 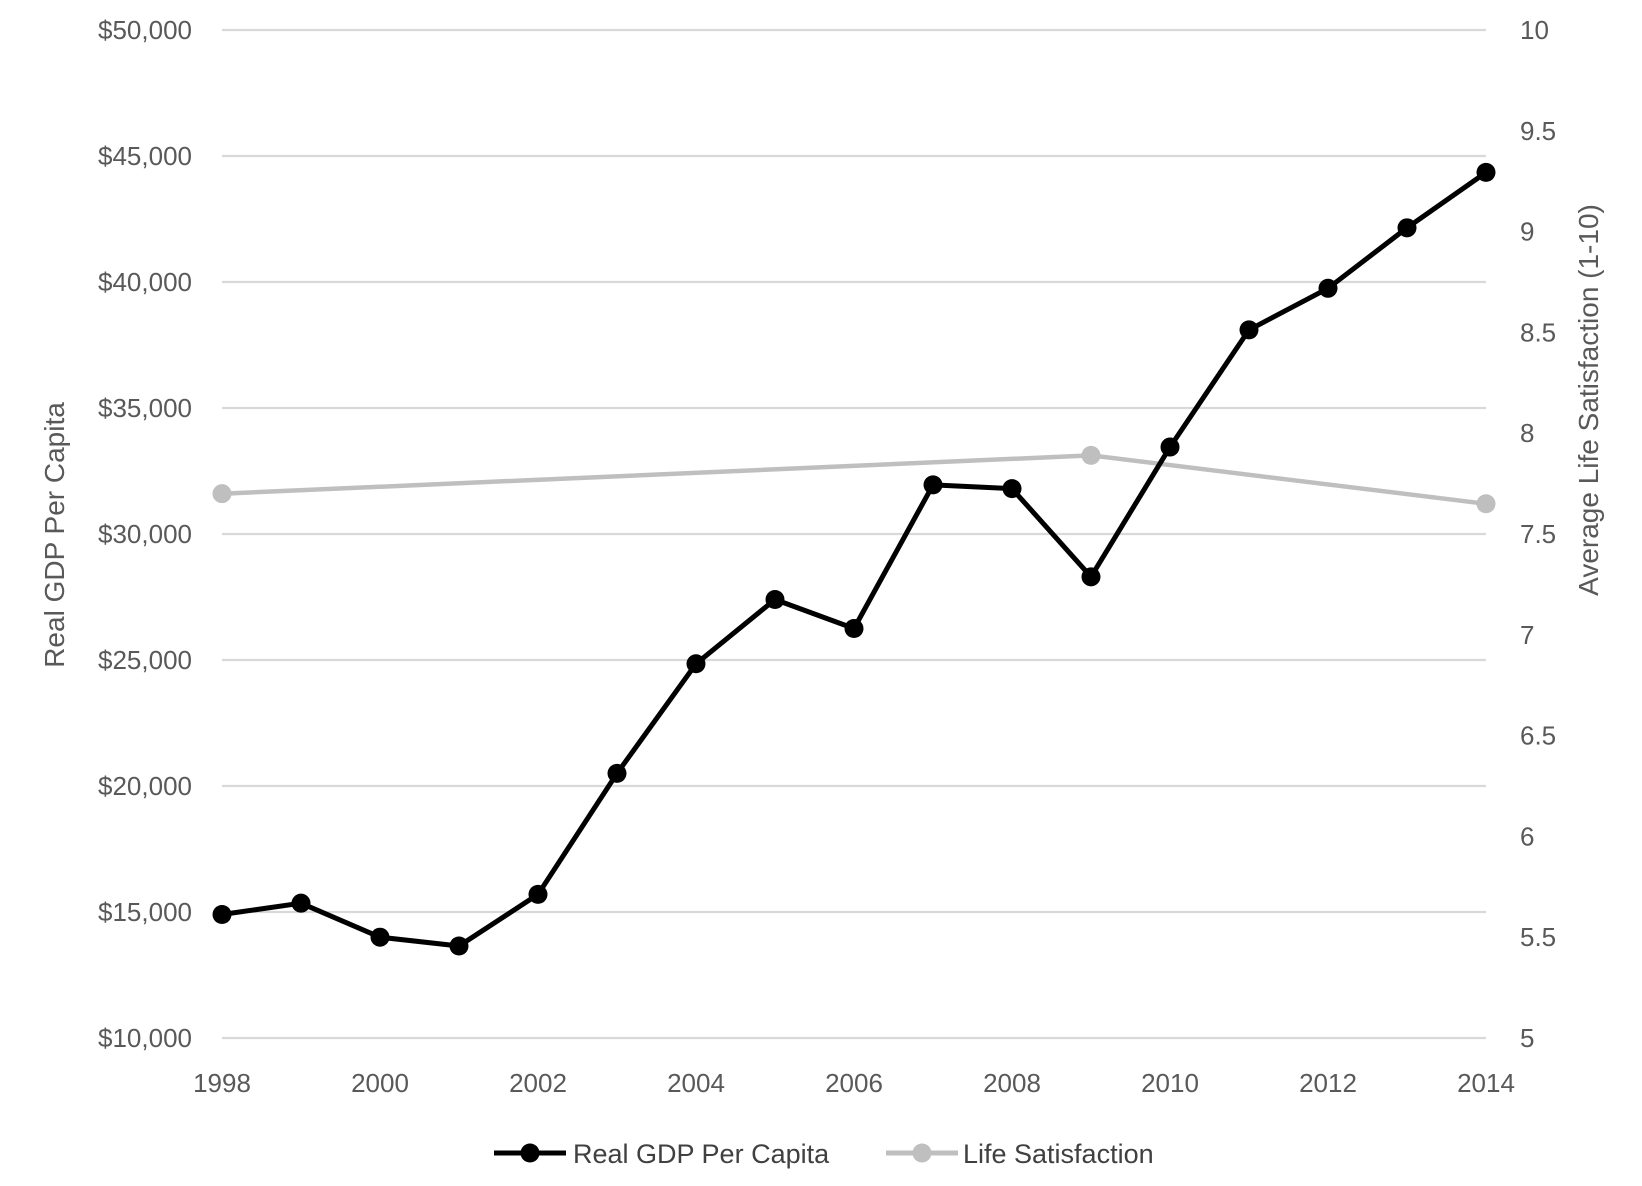 I want to click on x-axis-tick-label: 2002, so click(x=538, y=1083).